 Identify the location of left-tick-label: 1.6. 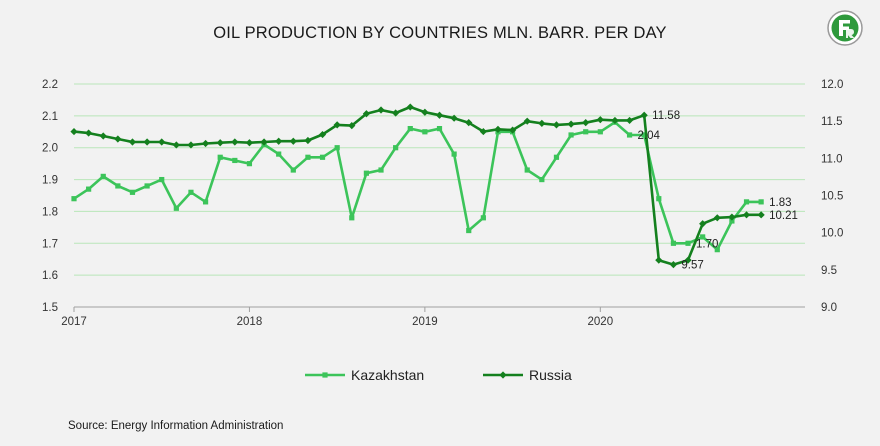
(50, 276).